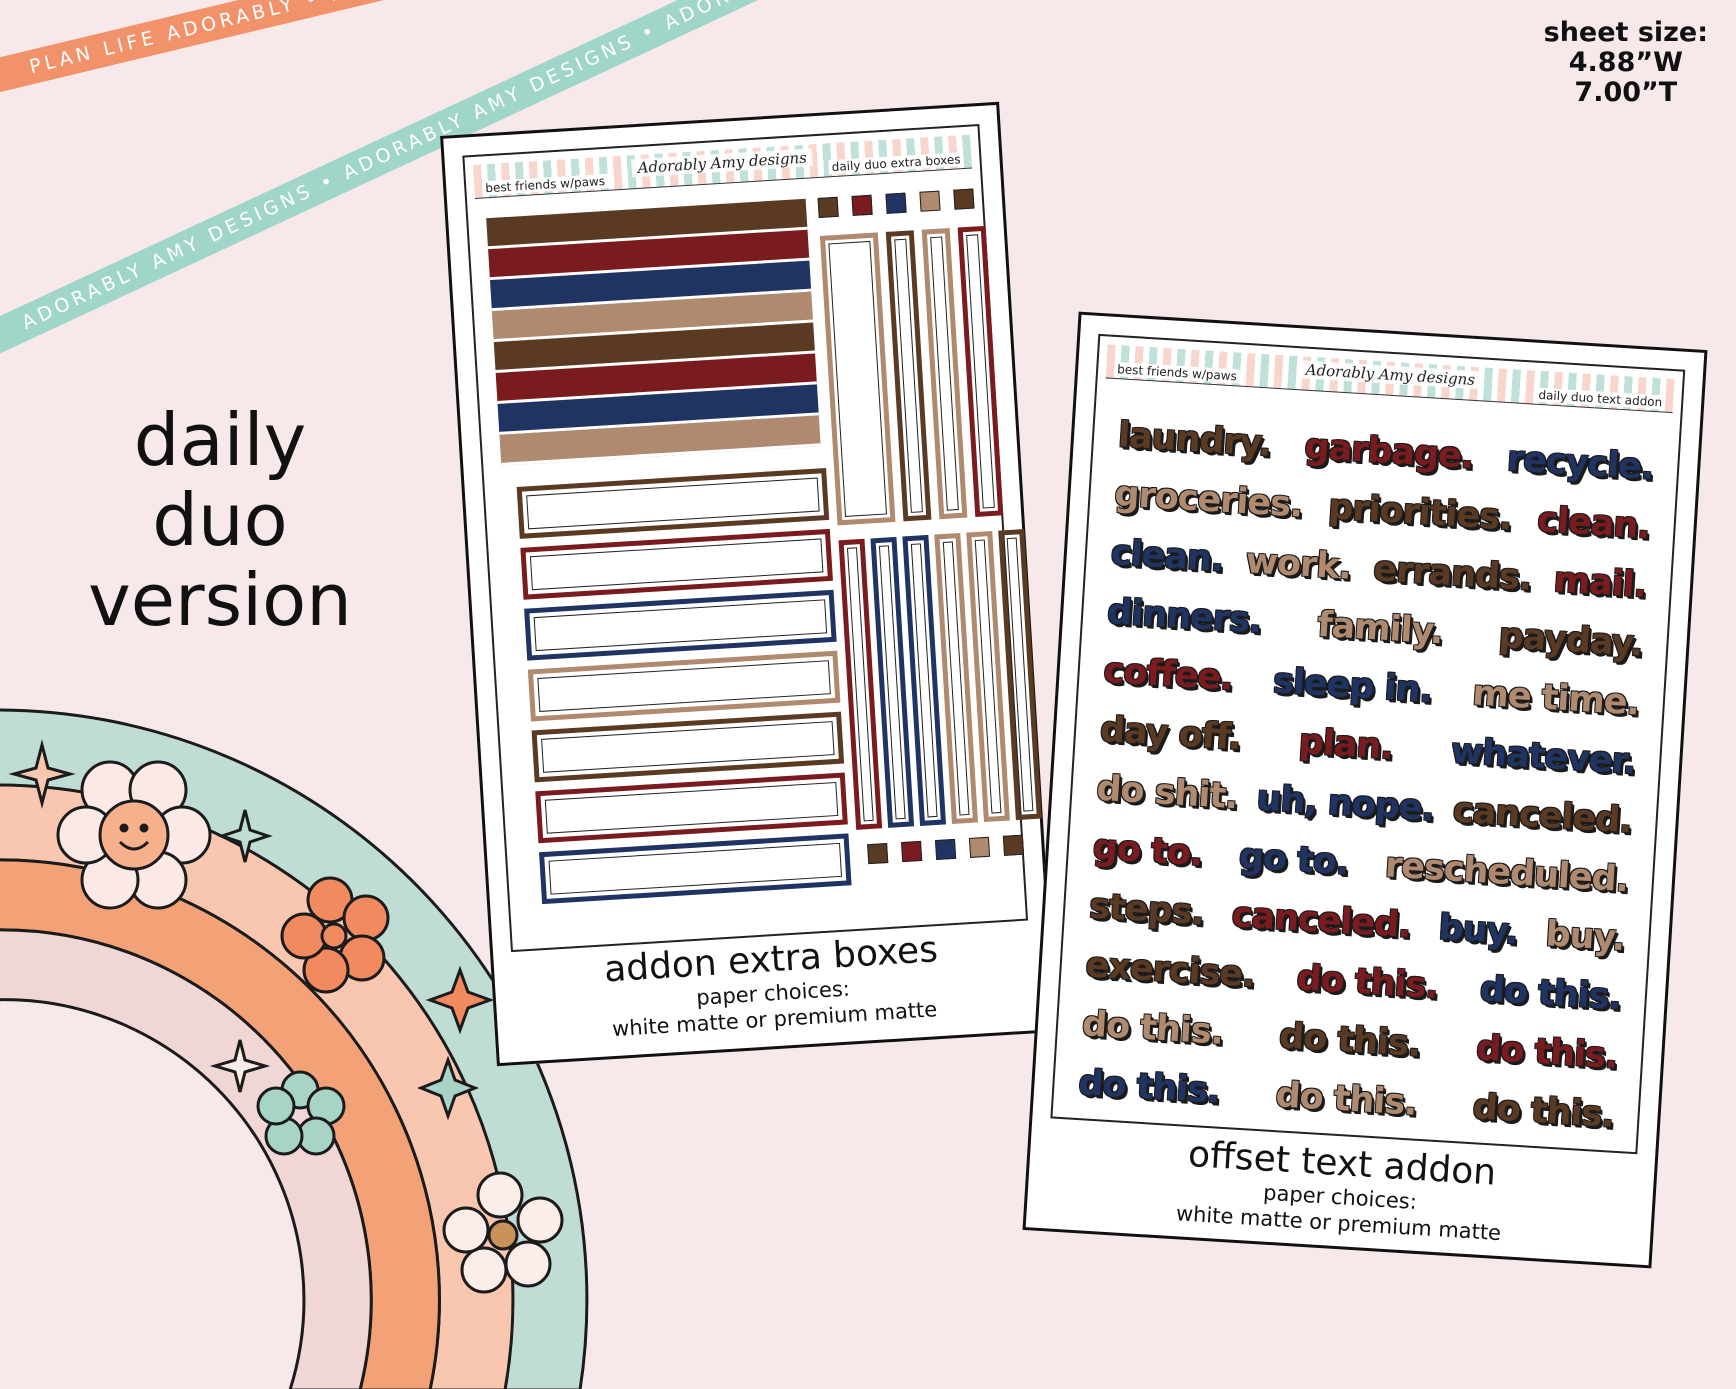  Describe the element at coordinates (1298, 564) in the screenshot. I see `word-sticker: work.` at that location.